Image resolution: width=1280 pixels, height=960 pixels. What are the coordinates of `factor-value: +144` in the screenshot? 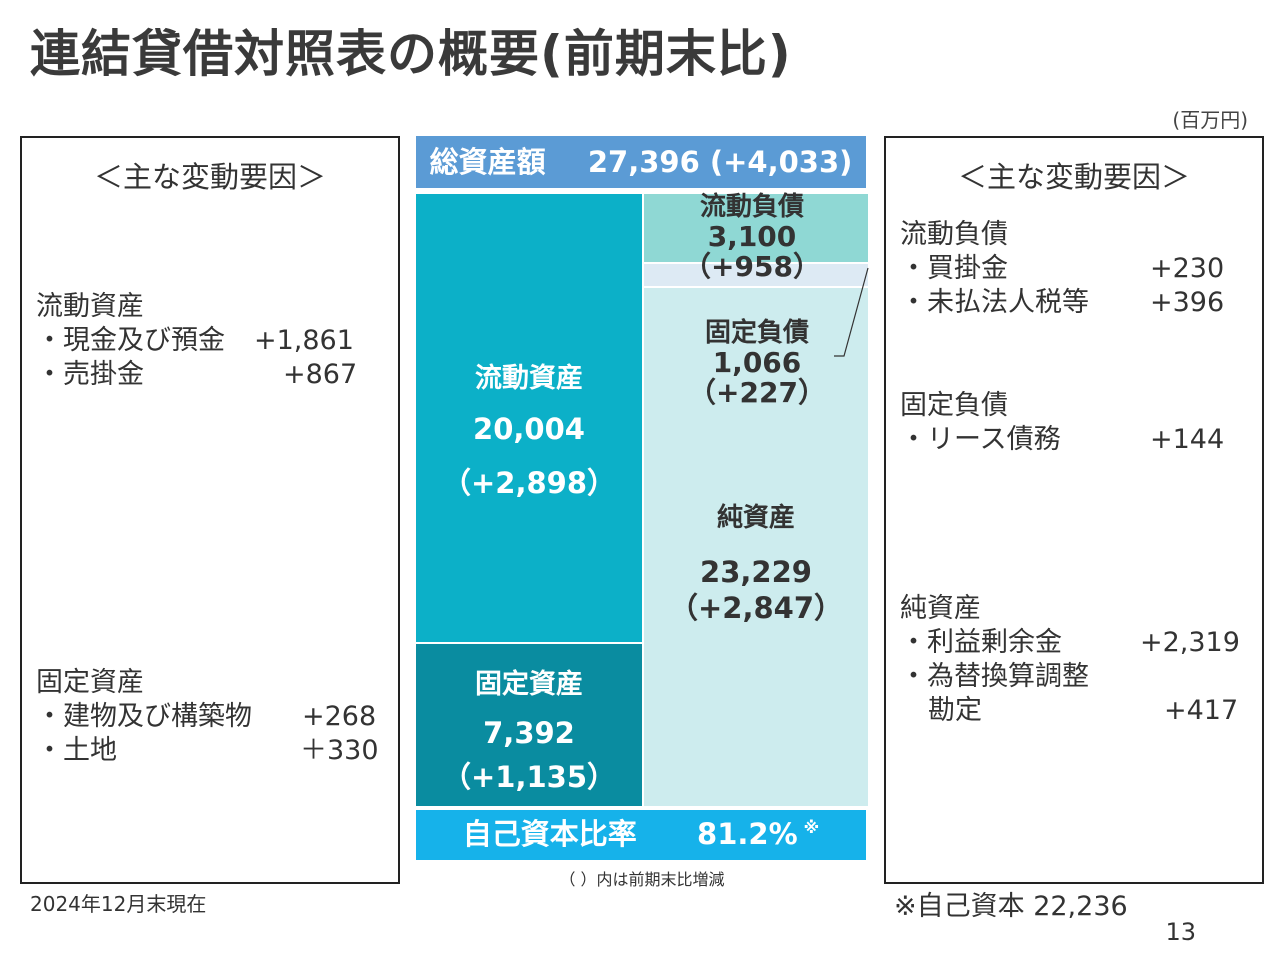 It's located at (1187, 439).